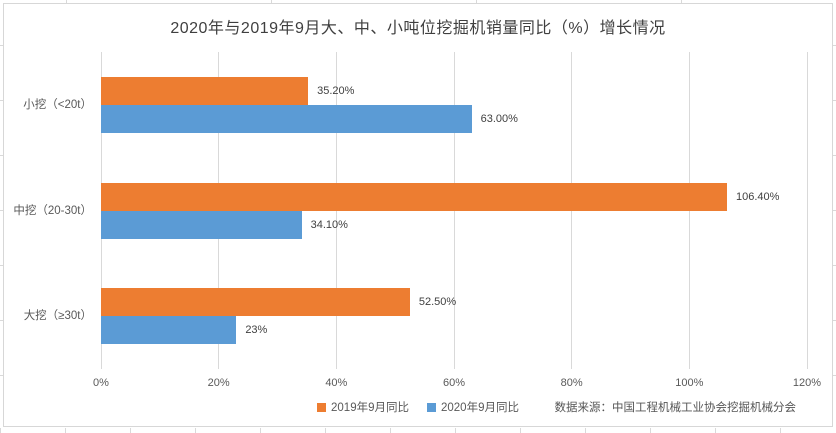 The width and height of the screenshot is (836, 433). Describe the element at coordinates (370, 408) in the screenshot. I see `legend-label: 2019年9月同比` at that location.